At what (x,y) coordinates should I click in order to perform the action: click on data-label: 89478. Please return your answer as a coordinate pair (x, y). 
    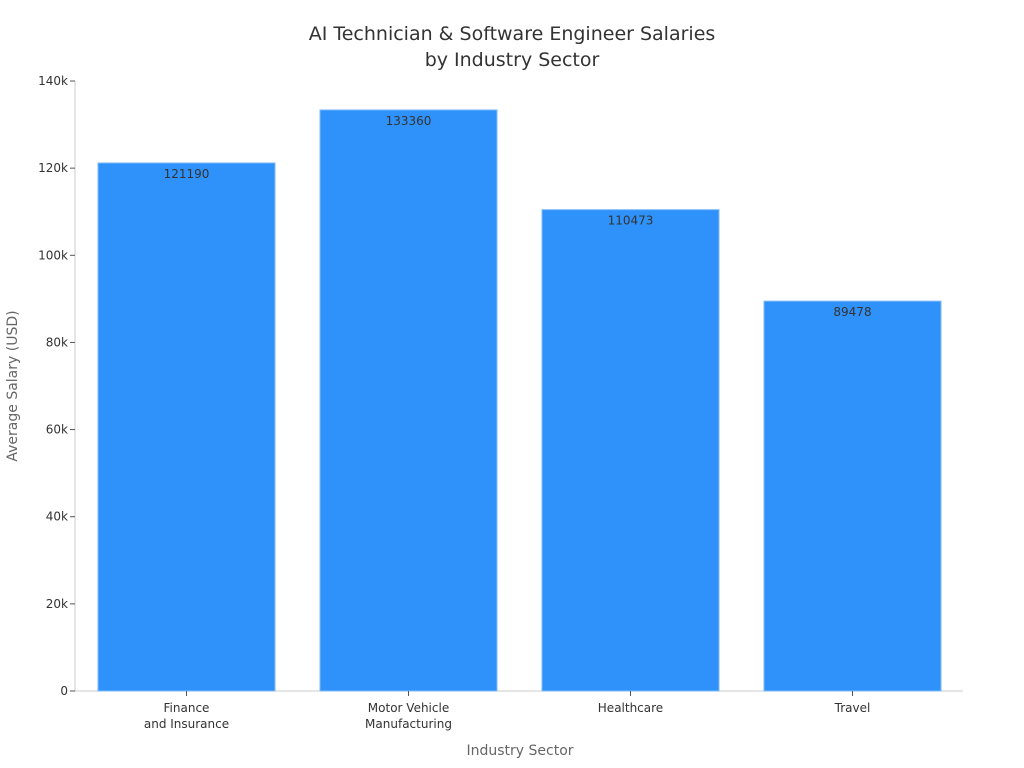
    Looking at the image, I should click on (852, 312).